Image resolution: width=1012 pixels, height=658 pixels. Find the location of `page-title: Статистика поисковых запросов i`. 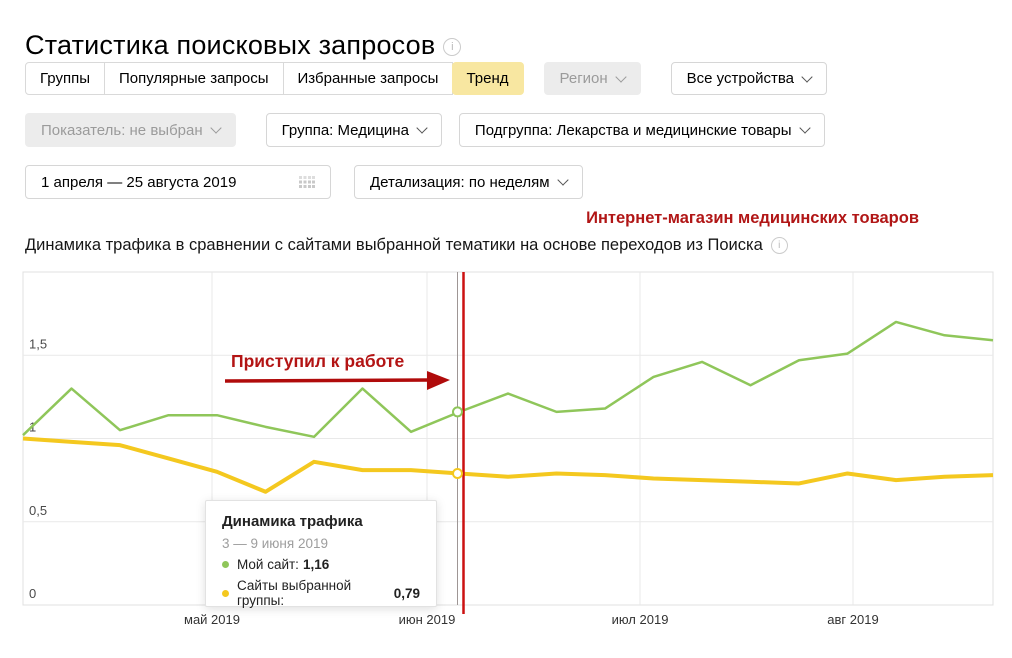

page-title: Статистика поисковых запросов i is located at coordinates (243, 45).